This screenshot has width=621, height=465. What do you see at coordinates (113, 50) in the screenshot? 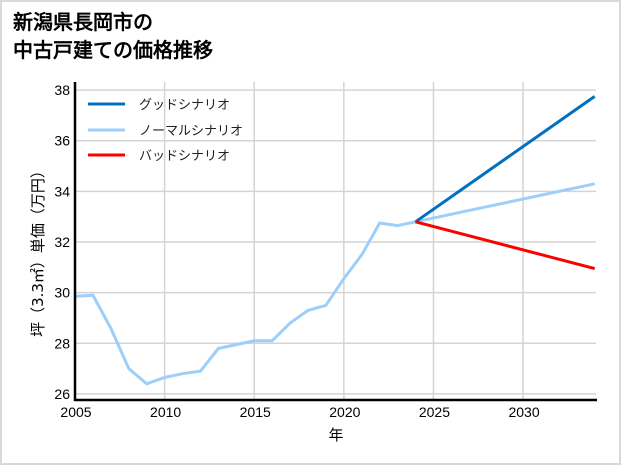
I see `chart-title-line2: 中古戸建ての価格推移` at bounding box center [113, 50].